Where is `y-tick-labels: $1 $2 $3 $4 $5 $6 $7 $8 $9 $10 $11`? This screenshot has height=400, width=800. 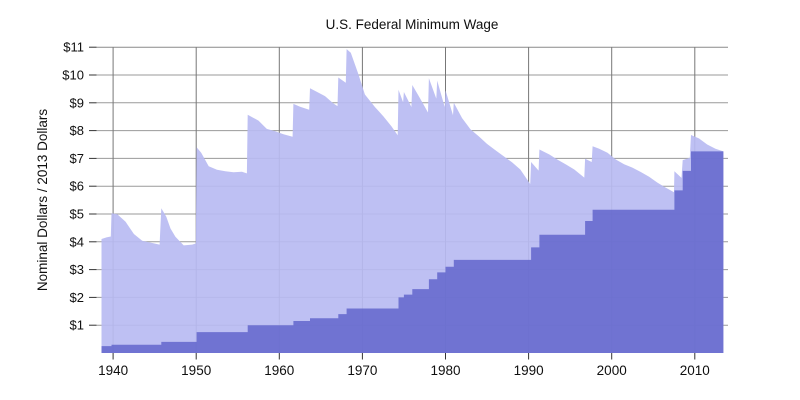 y-tick-labels: $1 $2 $3 $4 $5 $6 $7 $8 $9 $10 $11 is located at coordinates (73, 186).